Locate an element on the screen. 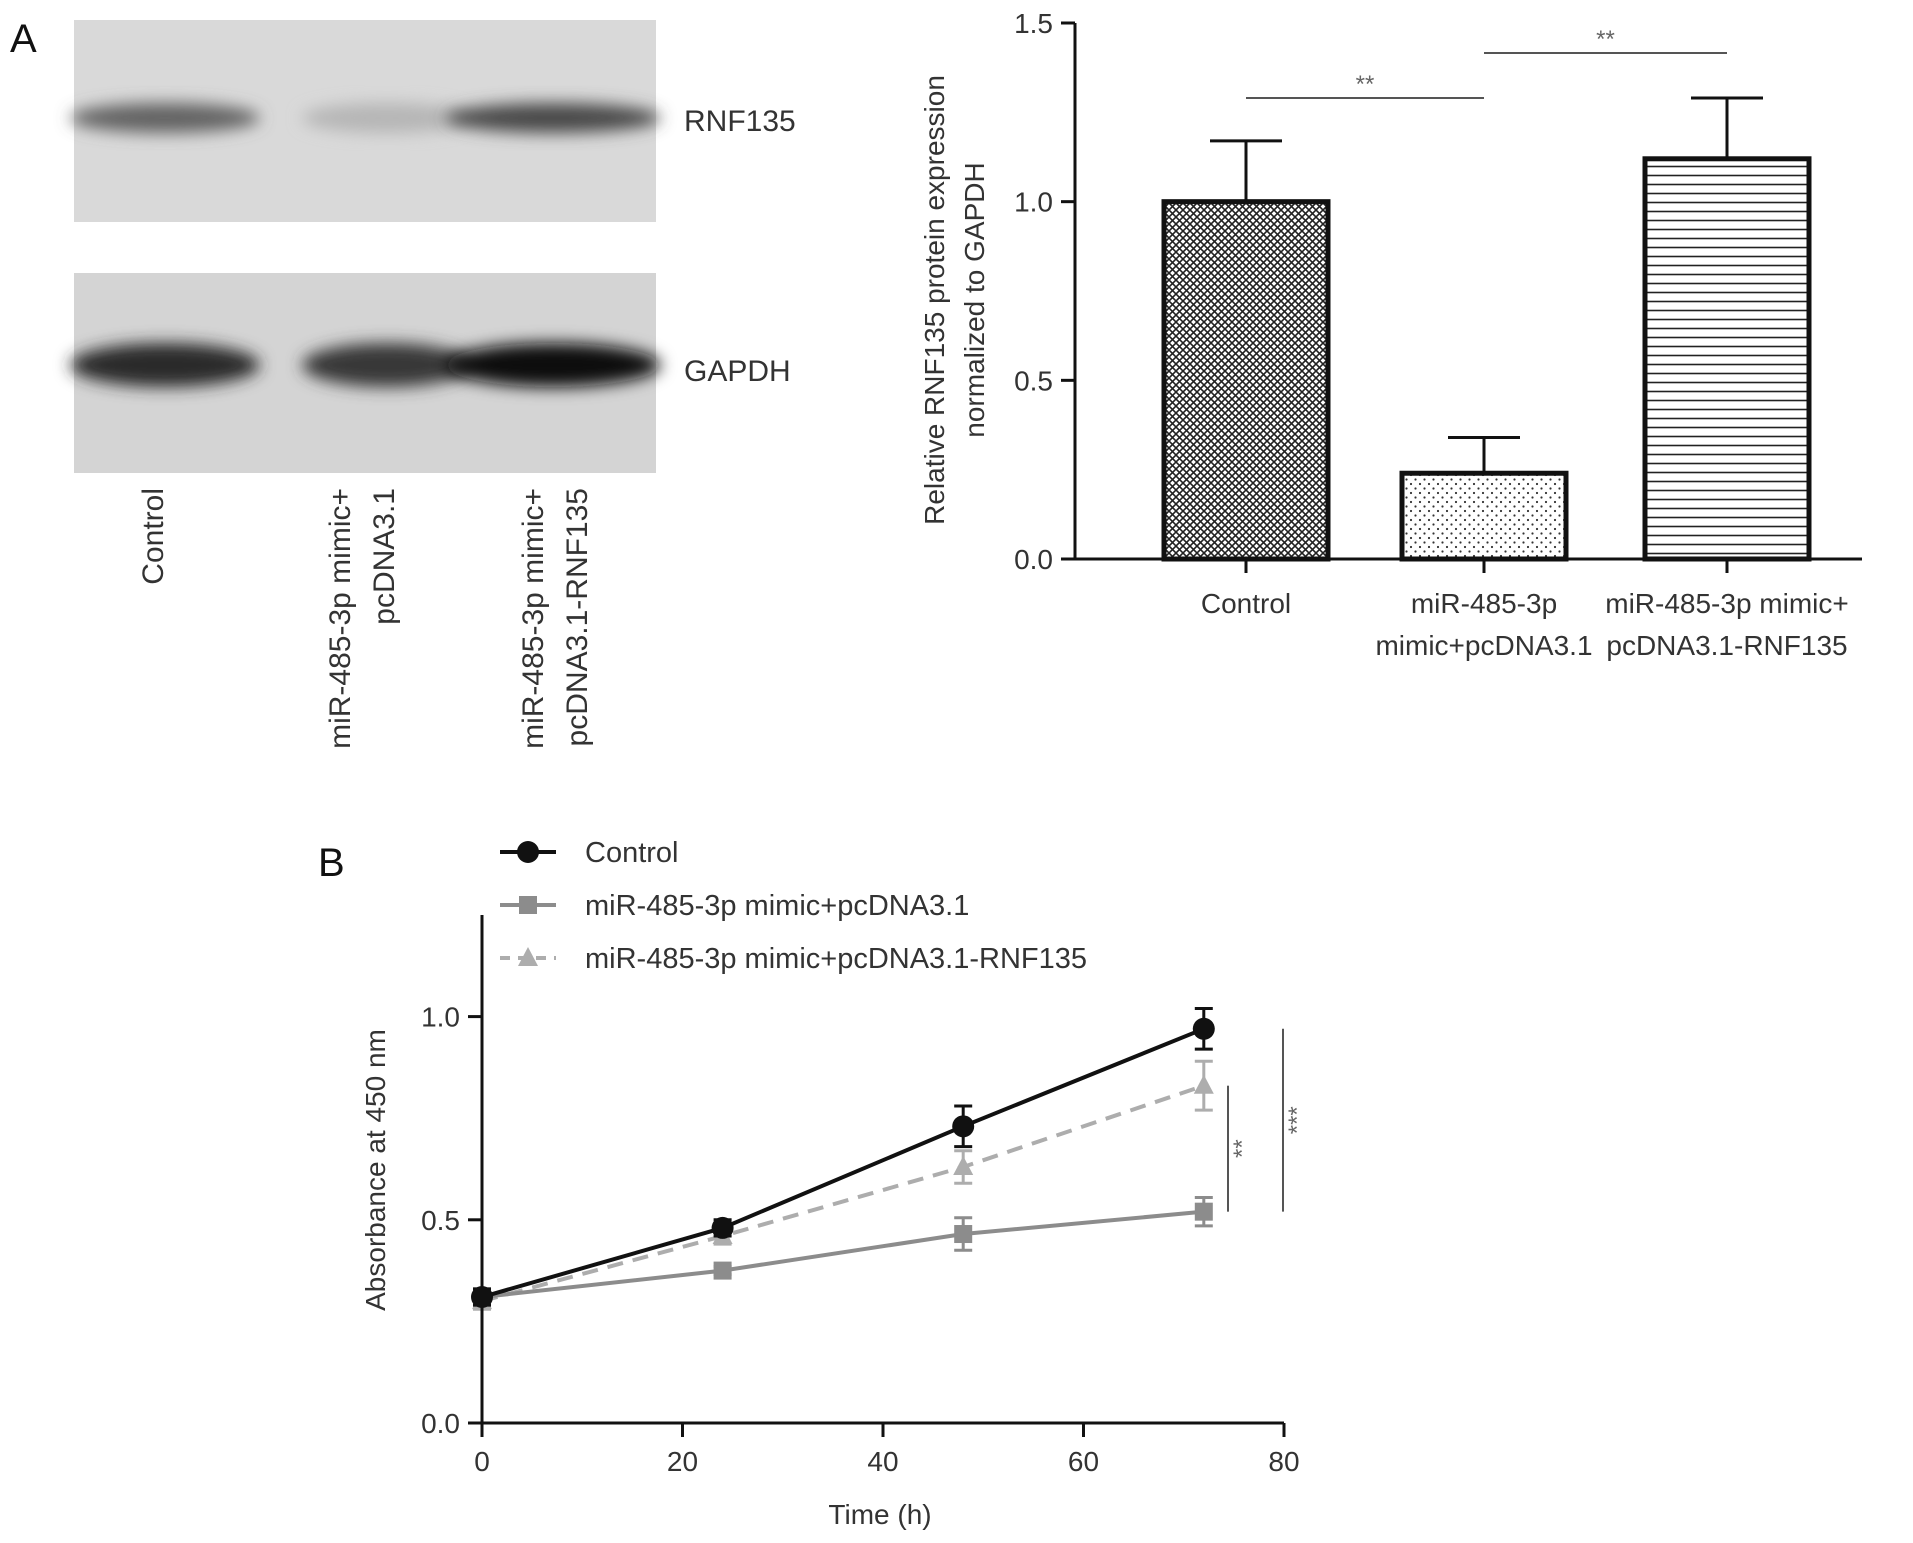 This screenshot has width=1913, height=1543. bar-x-tick-label-1-line-2: mimic+pcDNA3.1 is located at coordinates (1483, 645).